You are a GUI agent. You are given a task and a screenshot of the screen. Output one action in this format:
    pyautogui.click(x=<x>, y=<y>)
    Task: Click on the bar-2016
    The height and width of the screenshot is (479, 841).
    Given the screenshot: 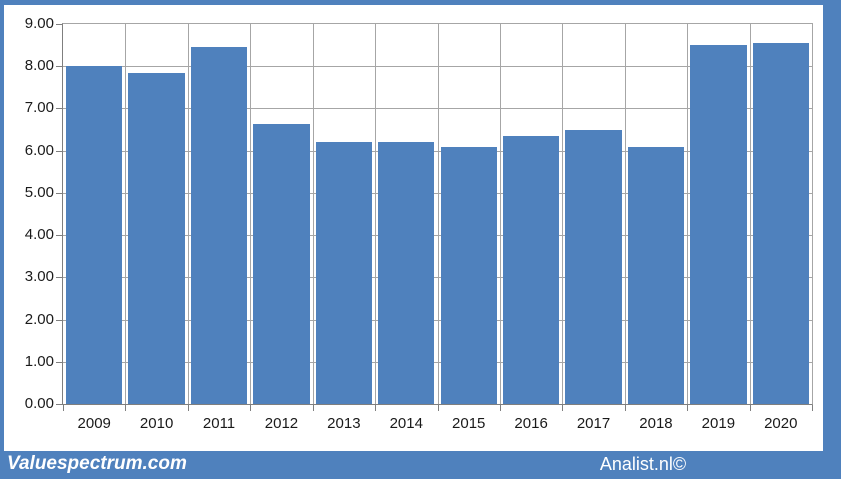 What is the action you would take?
    pyautogui.click(x=531, y=269)
    